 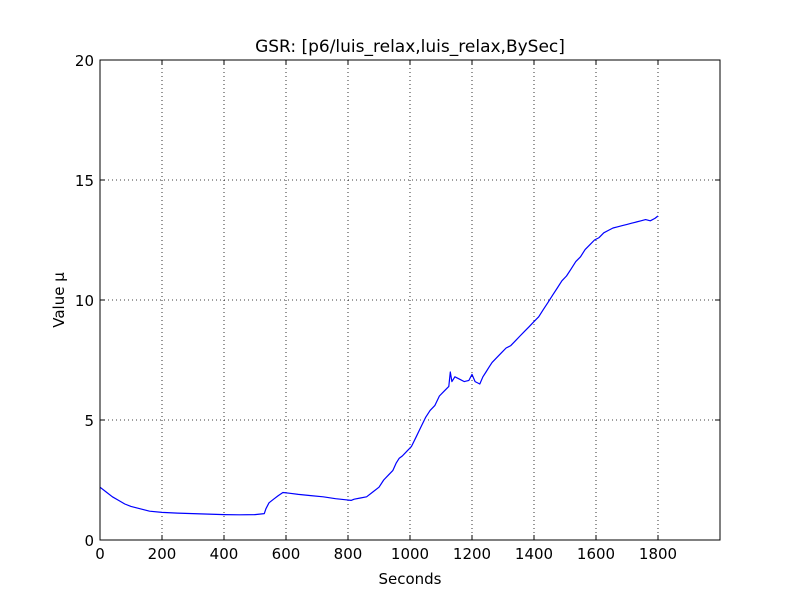 What do you see at coordinates (596, 554) in the screenshot?
I see `x-tick-label: 1600` at bounding box center [596, 554].